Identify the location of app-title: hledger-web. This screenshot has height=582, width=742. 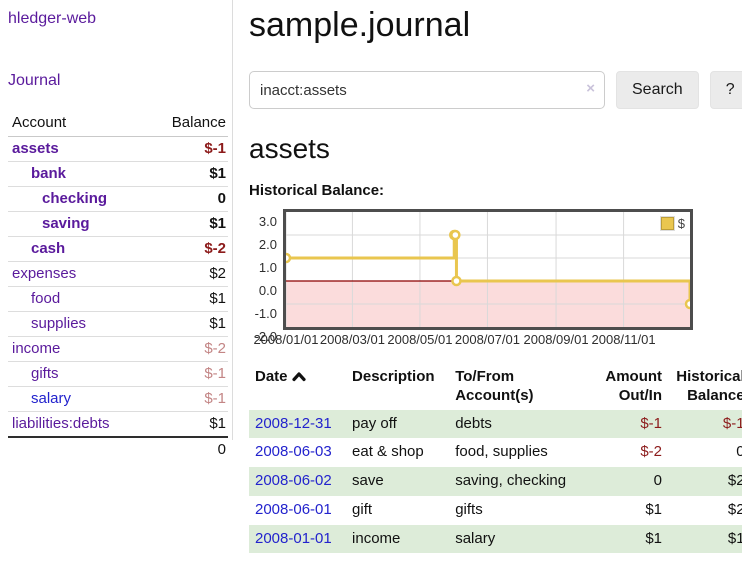
(52, 18).